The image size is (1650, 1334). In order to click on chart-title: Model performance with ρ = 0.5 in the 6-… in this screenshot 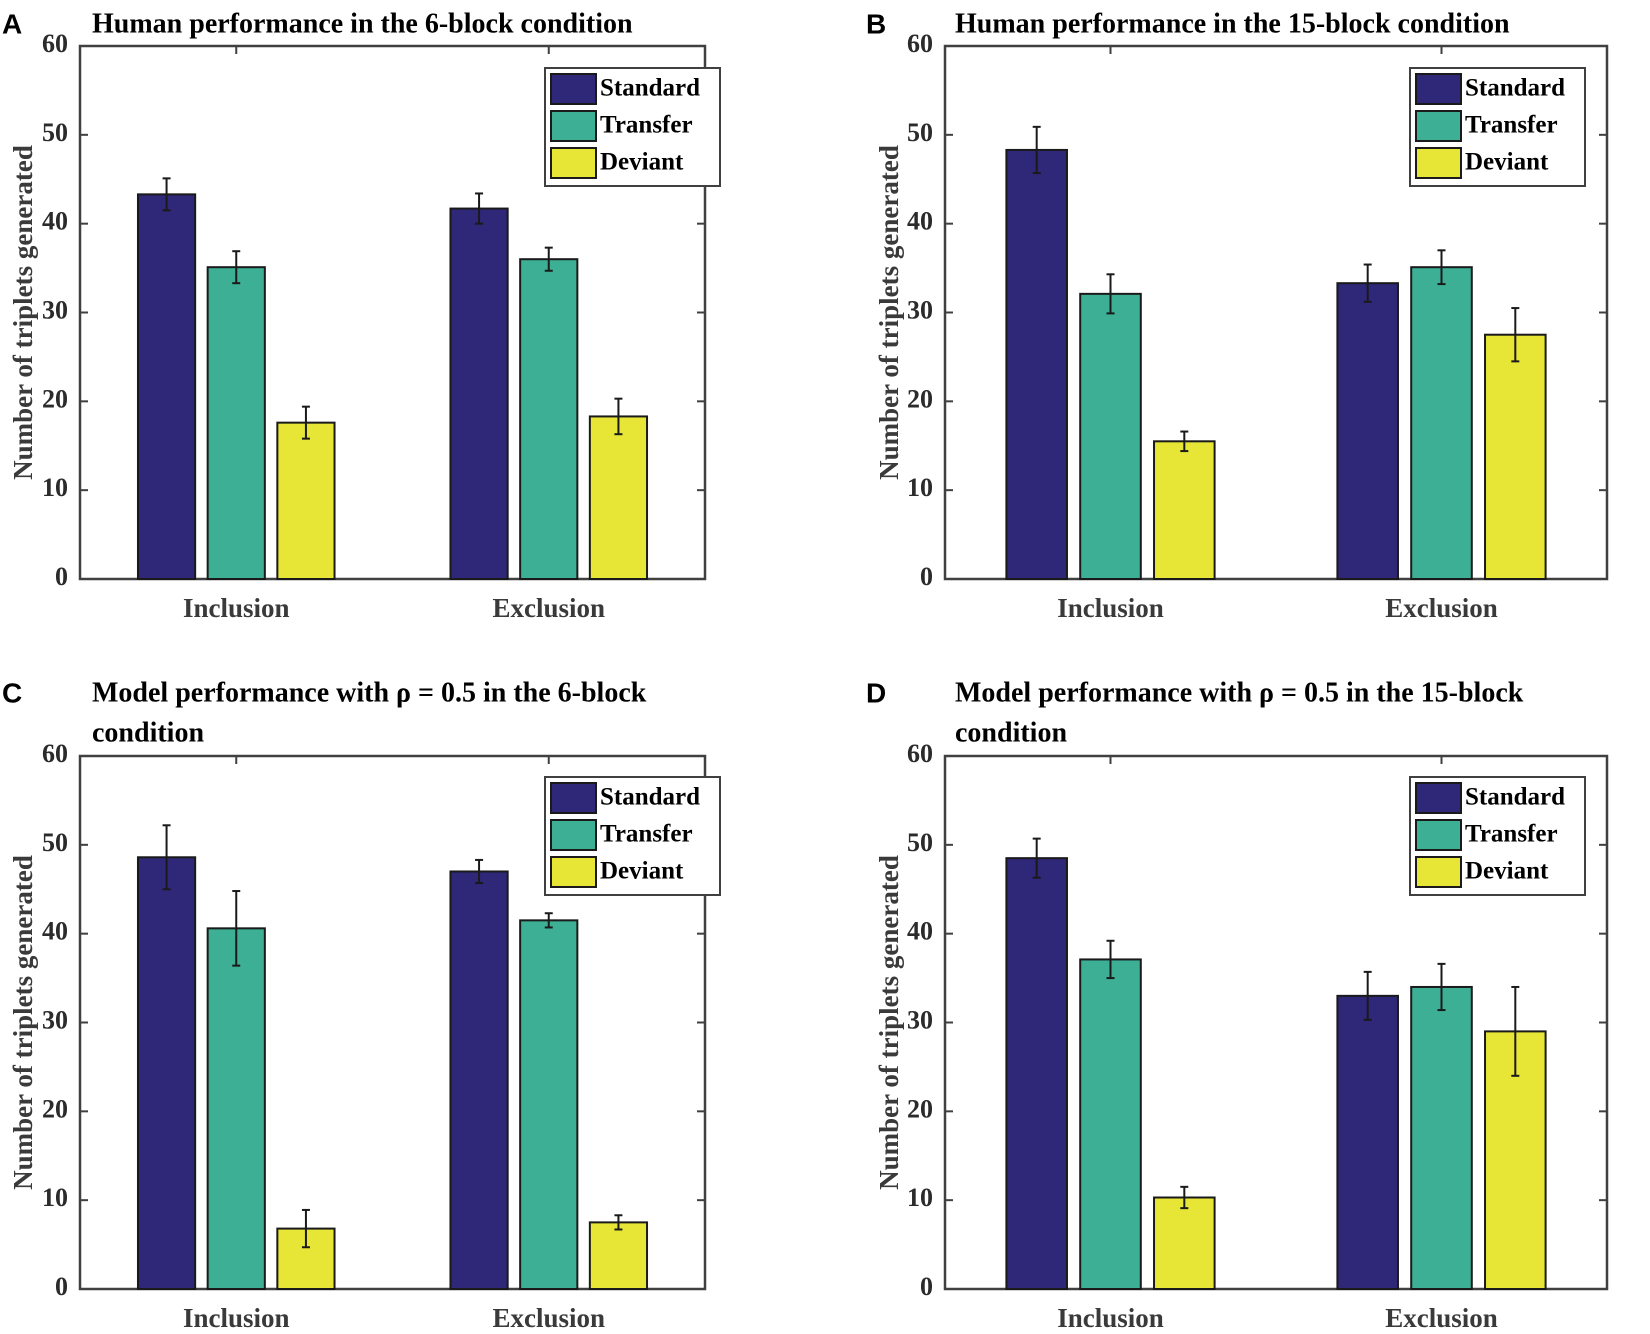, I will do `click(369, 692)`.